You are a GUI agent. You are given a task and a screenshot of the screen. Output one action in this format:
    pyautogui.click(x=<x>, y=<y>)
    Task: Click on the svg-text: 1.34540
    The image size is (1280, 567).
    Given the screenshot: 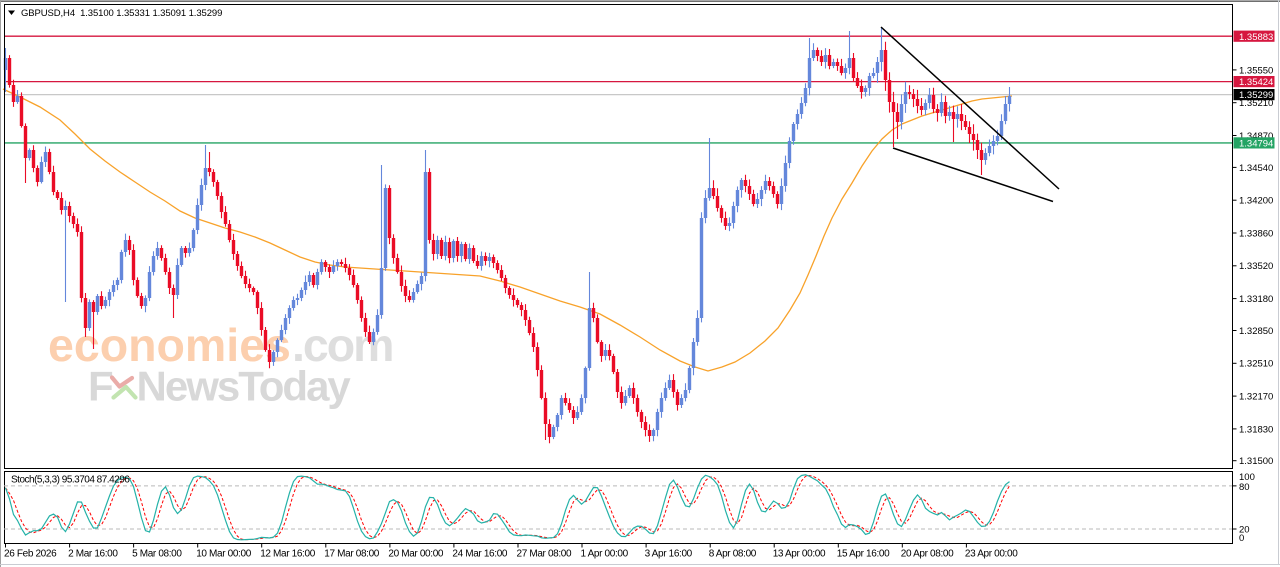 What is the action you would take?
    pyautogui.click(x=1256, y=168)
    